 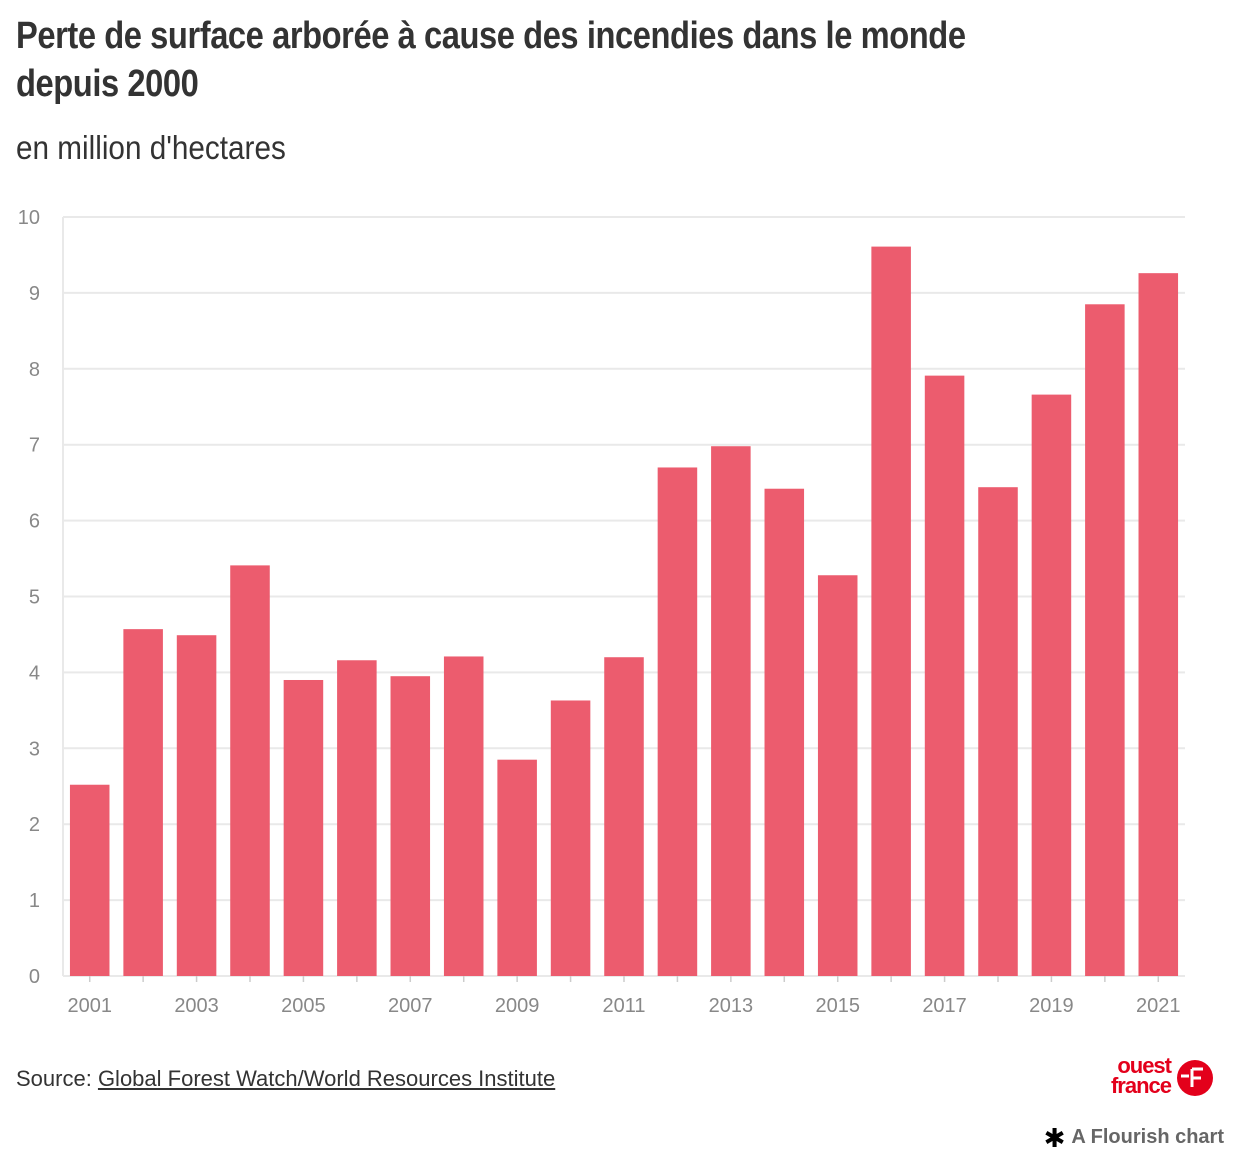 I want to click on x-tick-label: 2015, so click(x=837, y=1006).